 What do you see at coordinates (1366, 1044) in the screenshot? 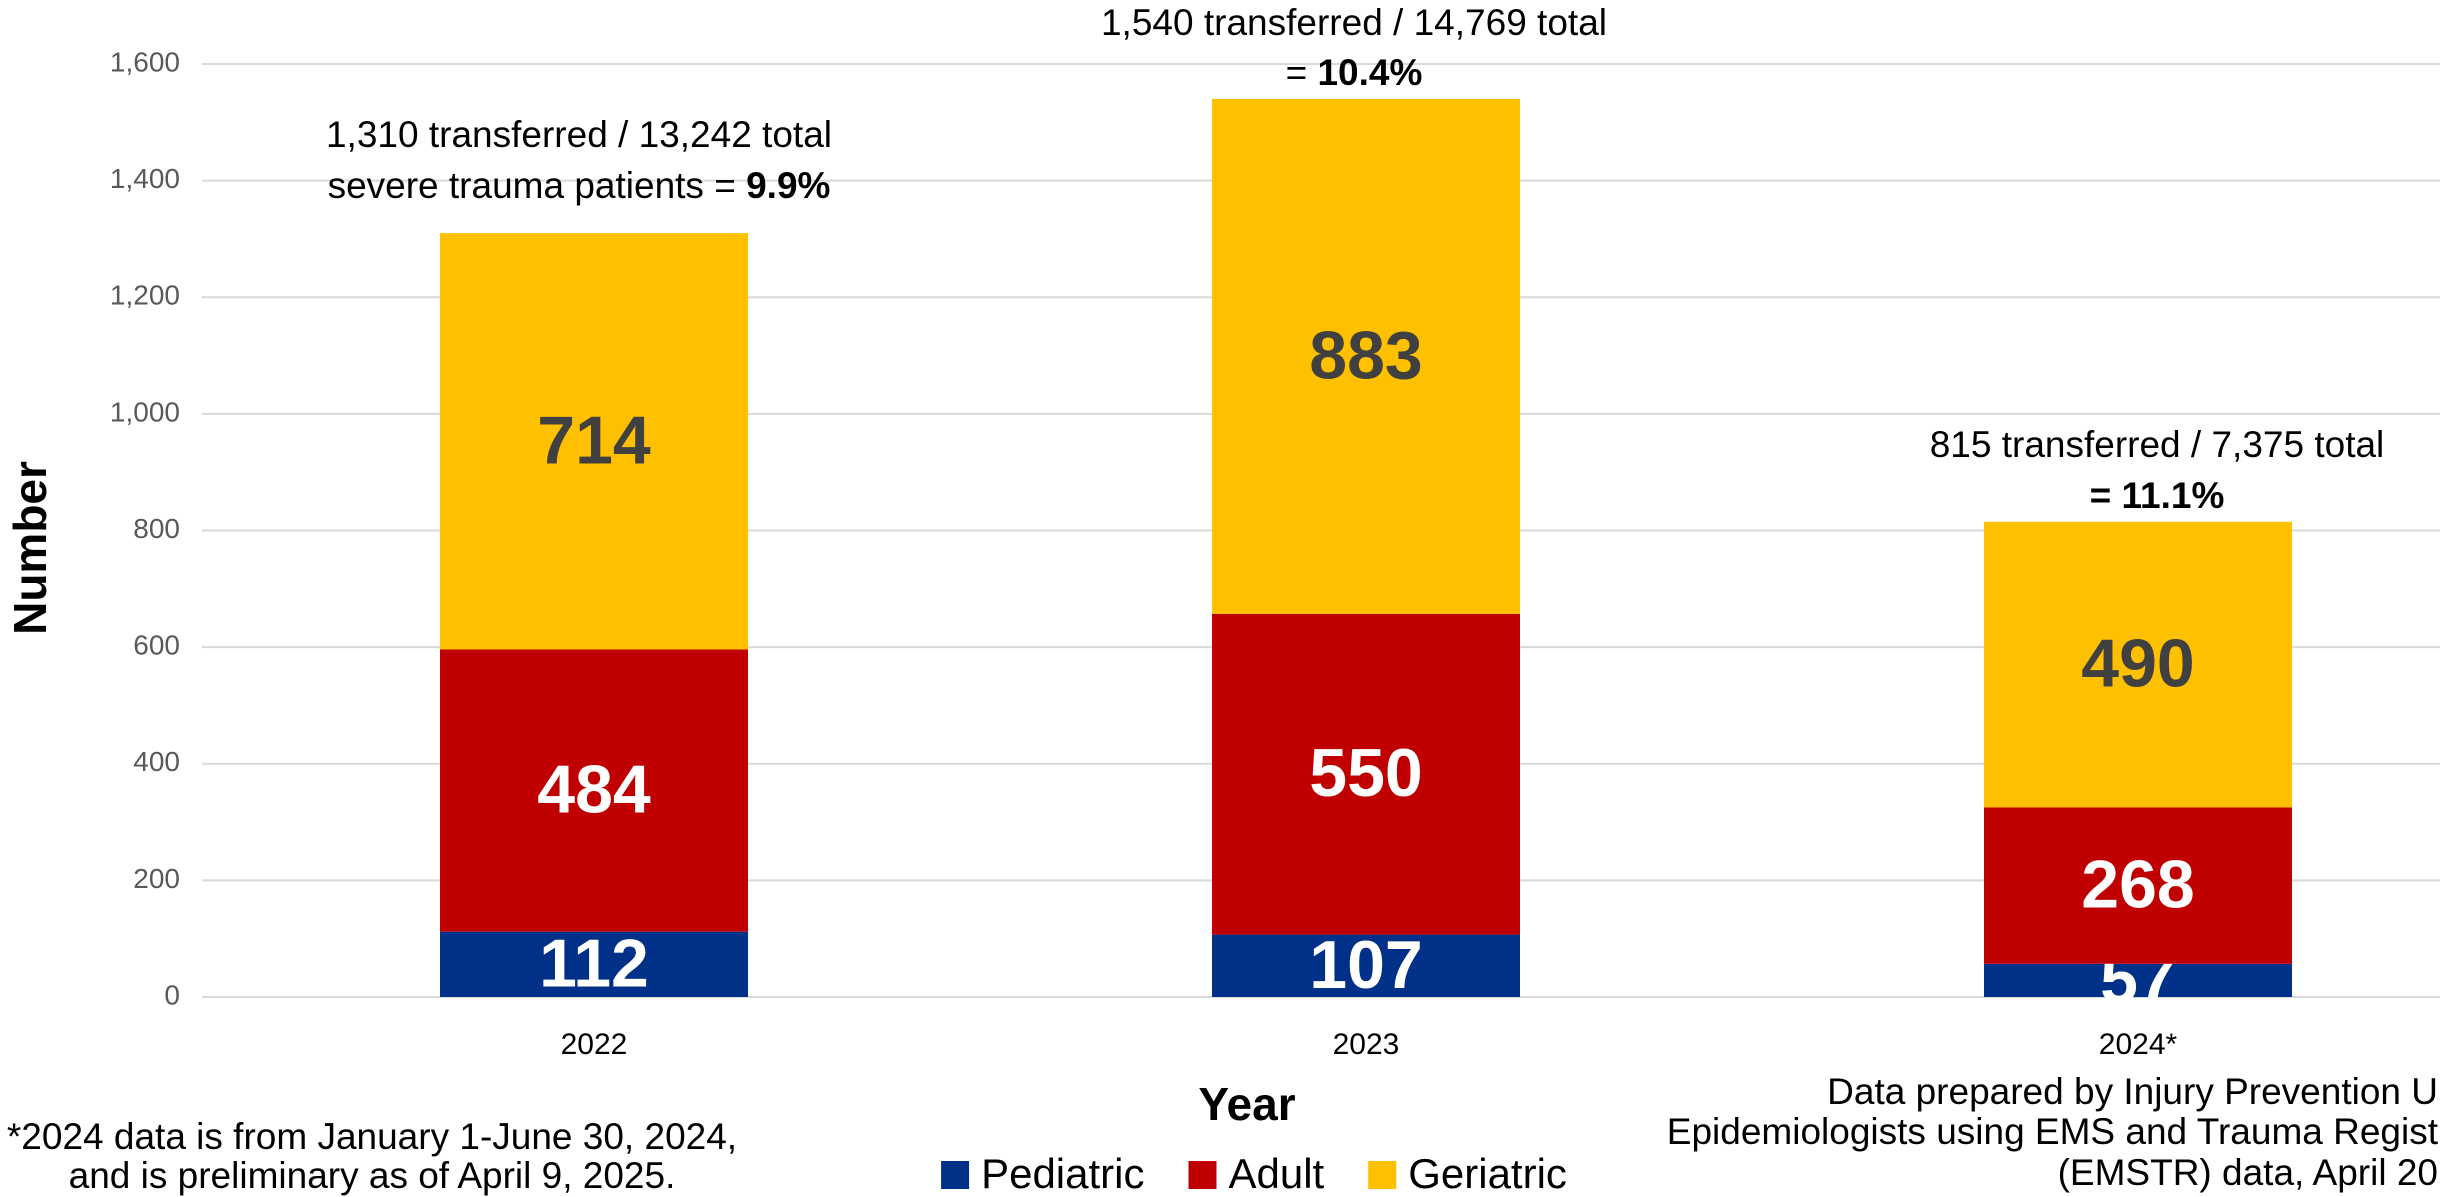
I see `x-tick-label: 2023` at bounding box center [1366, 1044].